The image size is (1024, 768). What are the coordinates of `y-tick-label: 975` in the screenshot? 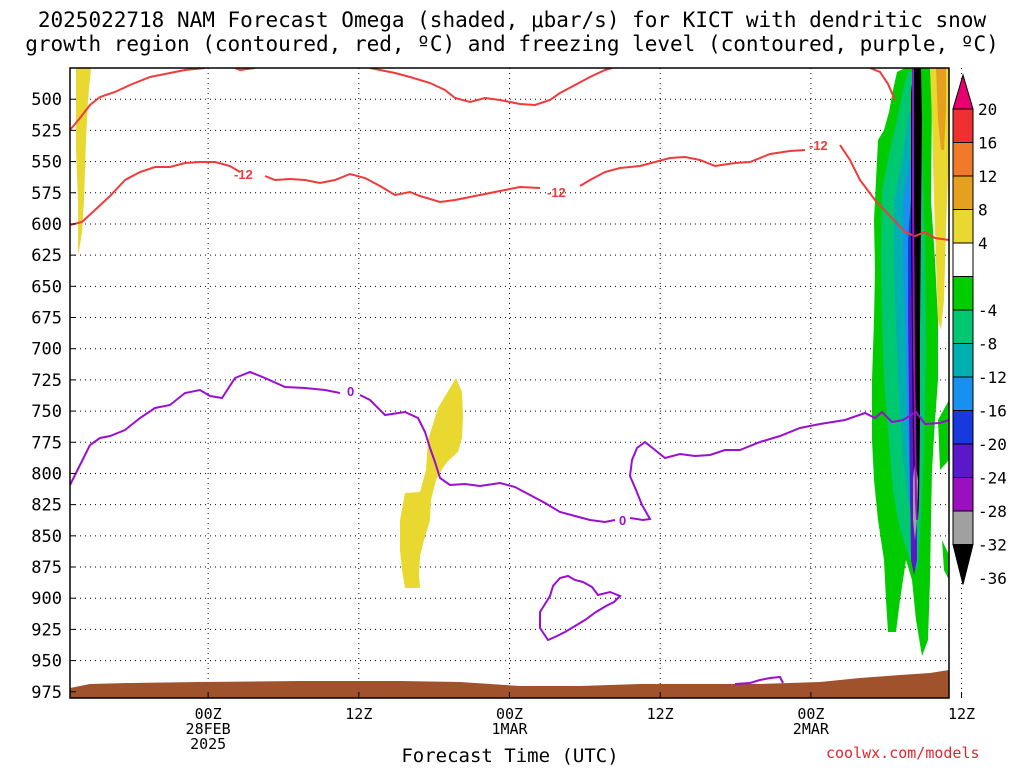 It's located at (46, 693).